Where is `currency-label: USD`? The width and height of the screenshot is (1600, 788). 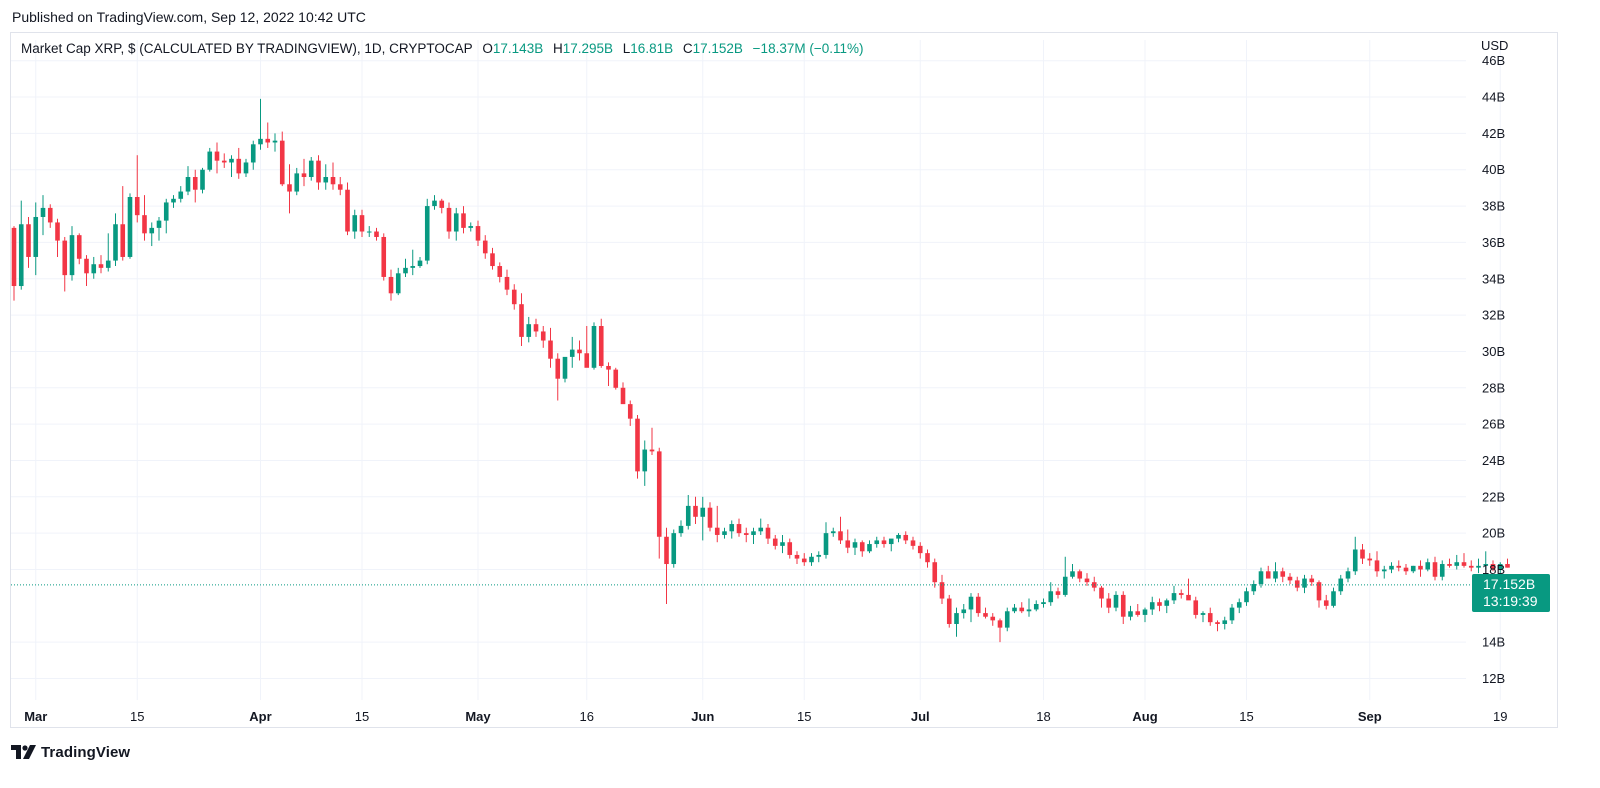
currency-label: USD is located at coordinates (1495, 45).